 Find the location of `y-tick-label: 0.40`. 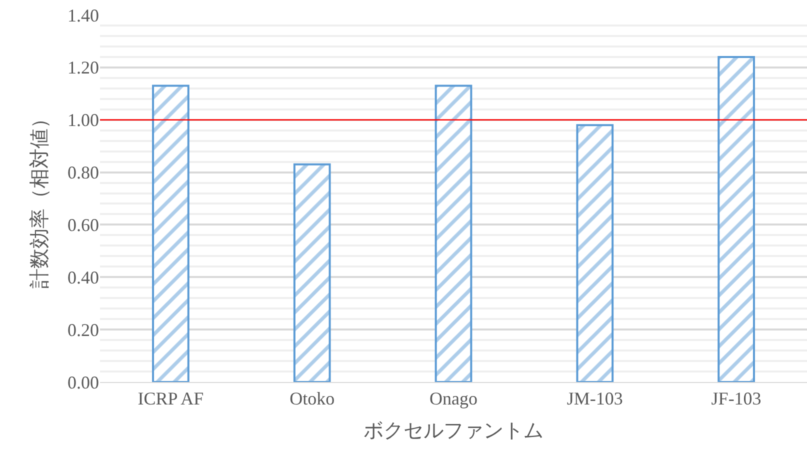

y-tick-label: 0.40 is located at coordinates (83, 277).